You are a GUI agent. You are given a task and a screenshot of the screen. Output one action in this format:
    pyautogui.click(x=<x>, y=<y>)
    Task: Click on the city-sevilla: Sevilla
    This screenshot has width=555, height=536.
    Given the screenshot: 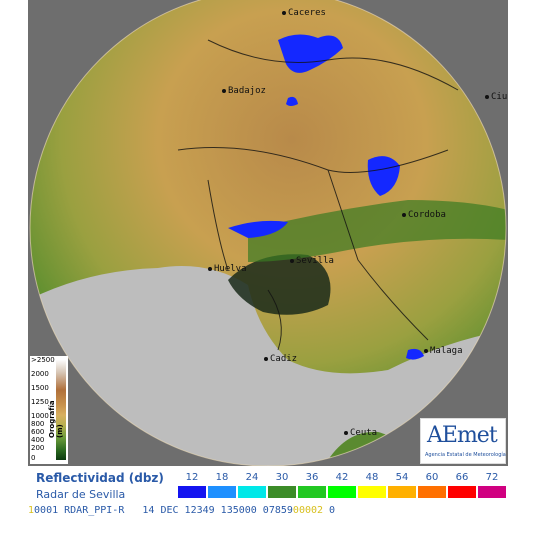 What is the action you would take?
    pyautogui.click(x=312, y=261)
    